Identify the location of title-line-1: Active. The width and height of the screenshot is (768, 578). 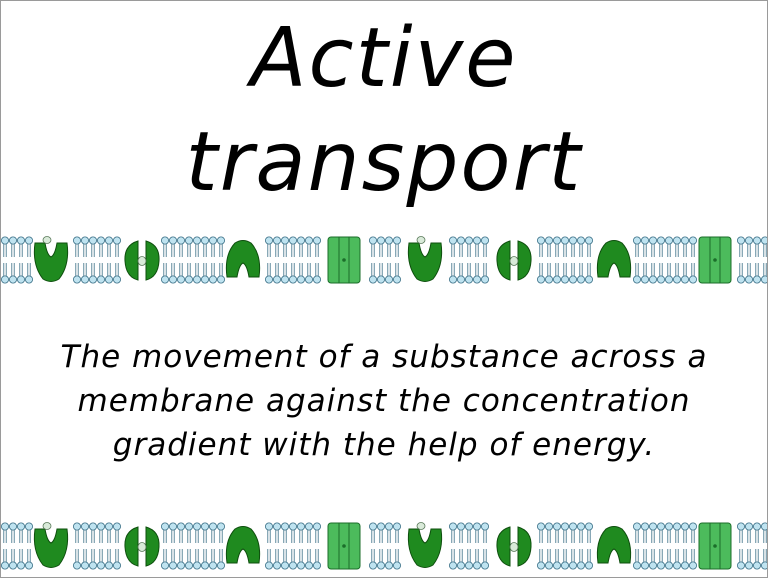
(384, 58).